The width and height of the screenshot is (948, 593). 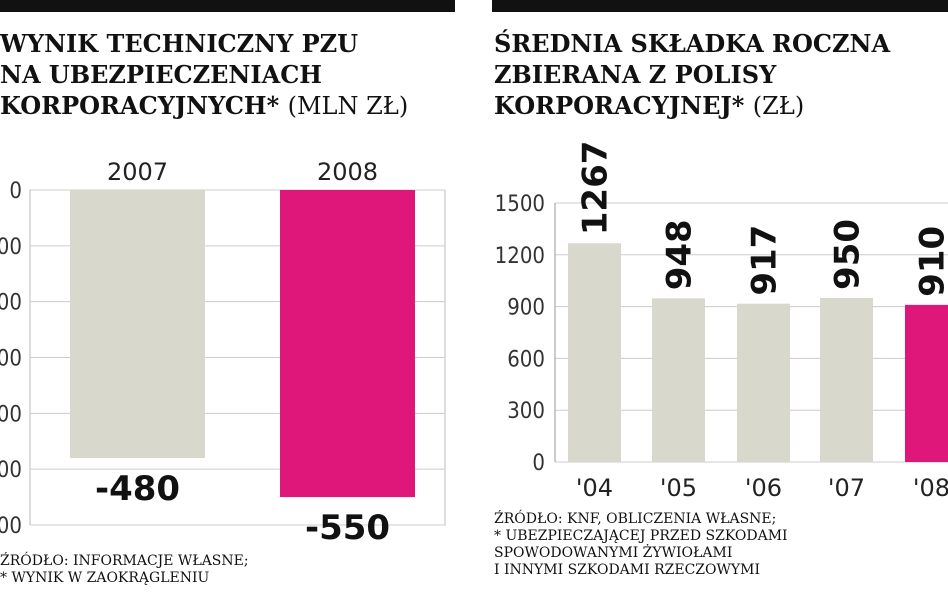 I want to click on x-tick-label: '05, so click(x=678, y=488).